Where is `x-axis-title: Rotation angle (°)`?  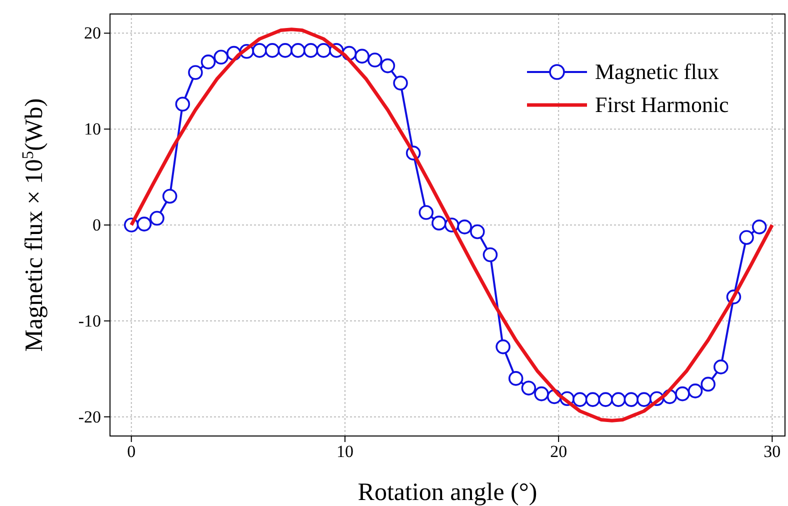 x-axis-title: Rotation angle (°) is located at coordinates (448, 492).